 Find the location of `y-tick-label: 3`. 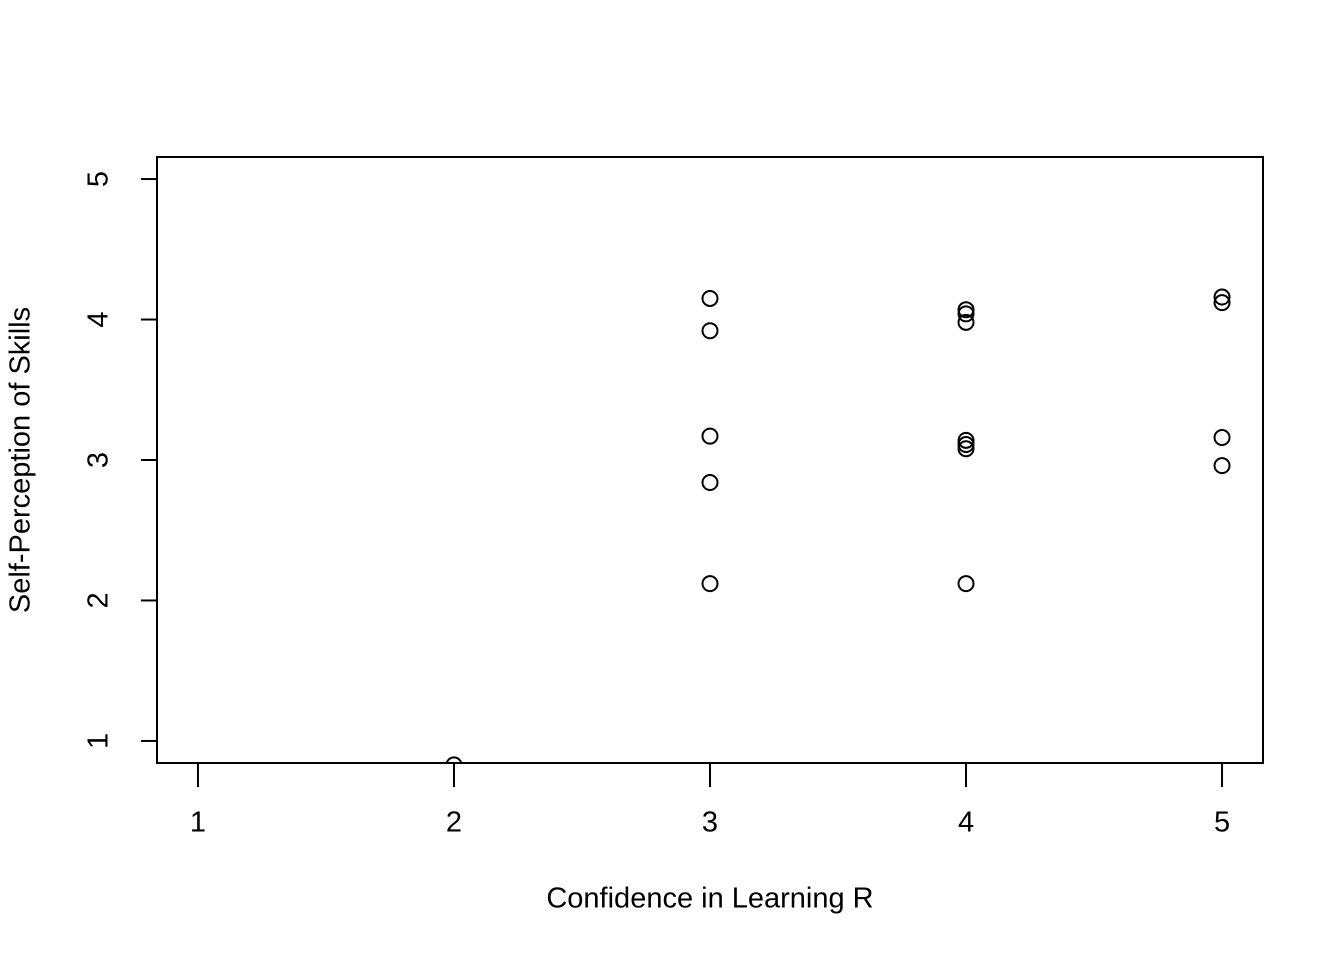

y-tick-label: 3 is located at coordinates (99, 460).